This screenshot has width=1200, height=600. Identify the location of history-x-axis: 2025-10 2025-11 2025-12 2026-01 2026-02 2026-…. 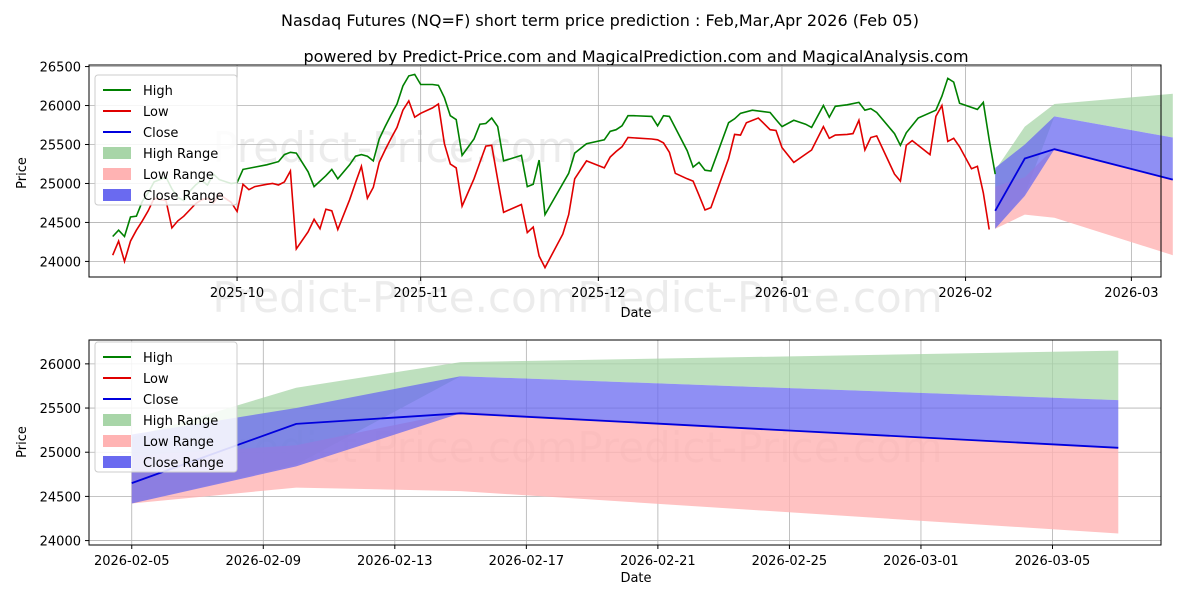
(684, 289).